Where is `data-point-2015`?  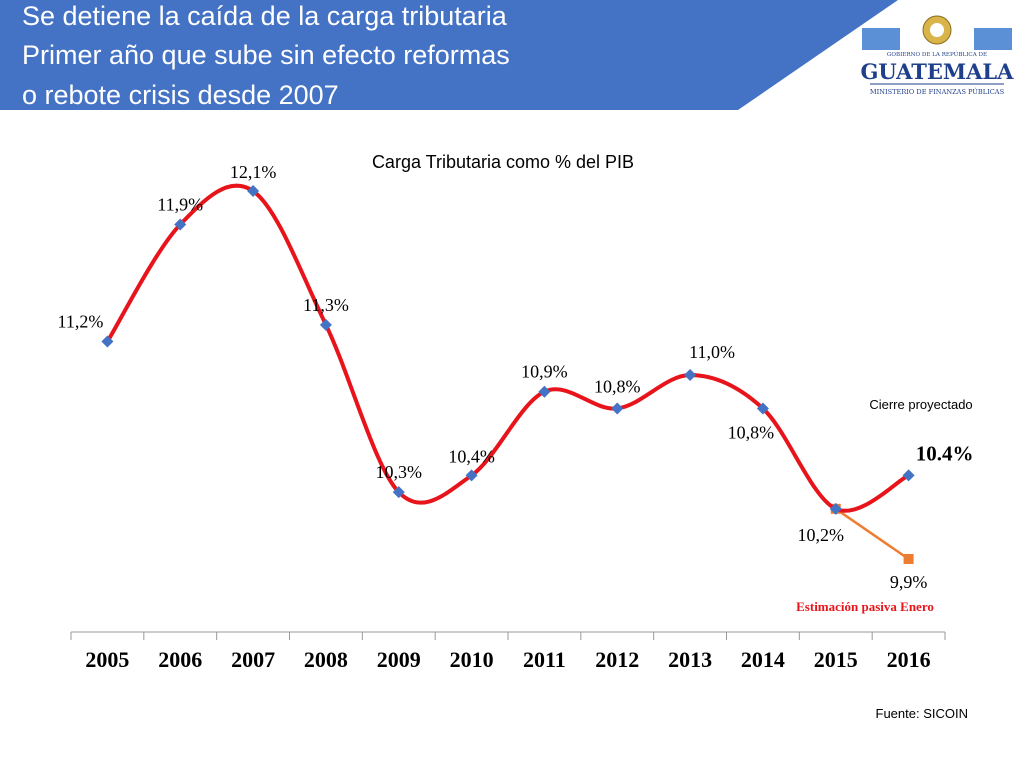 data-point-2015 is located at coordinates (835, 508).